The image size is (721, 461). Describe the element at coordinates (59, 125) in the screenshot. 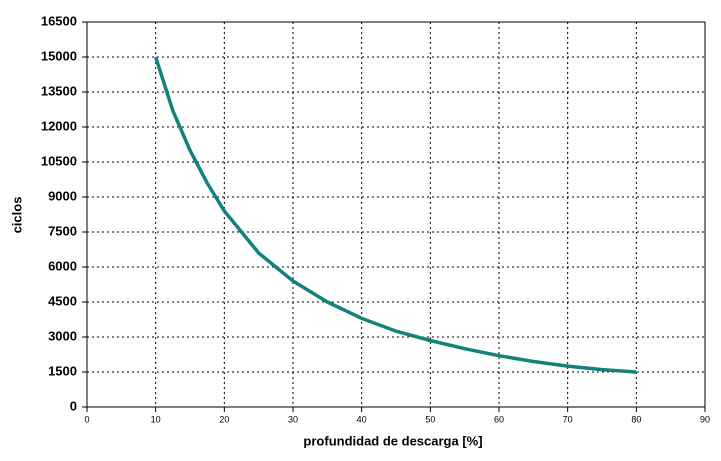

I see `y-tick-label: 12000` at that location.